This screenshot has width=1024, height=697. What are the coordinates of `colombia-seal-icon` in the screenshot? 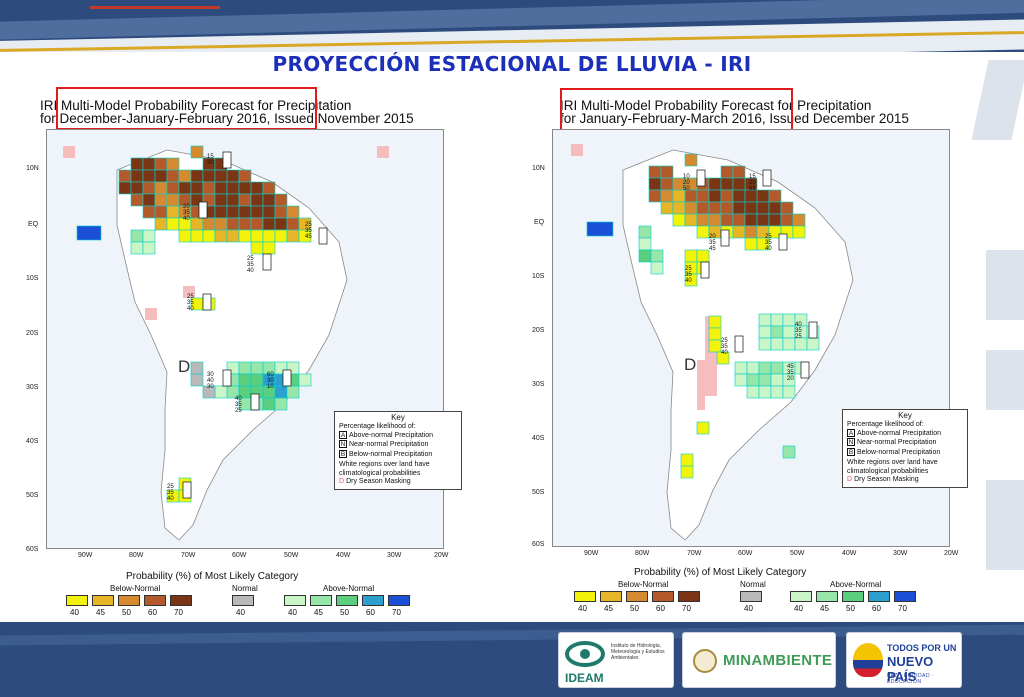 It's located at (705, 661).